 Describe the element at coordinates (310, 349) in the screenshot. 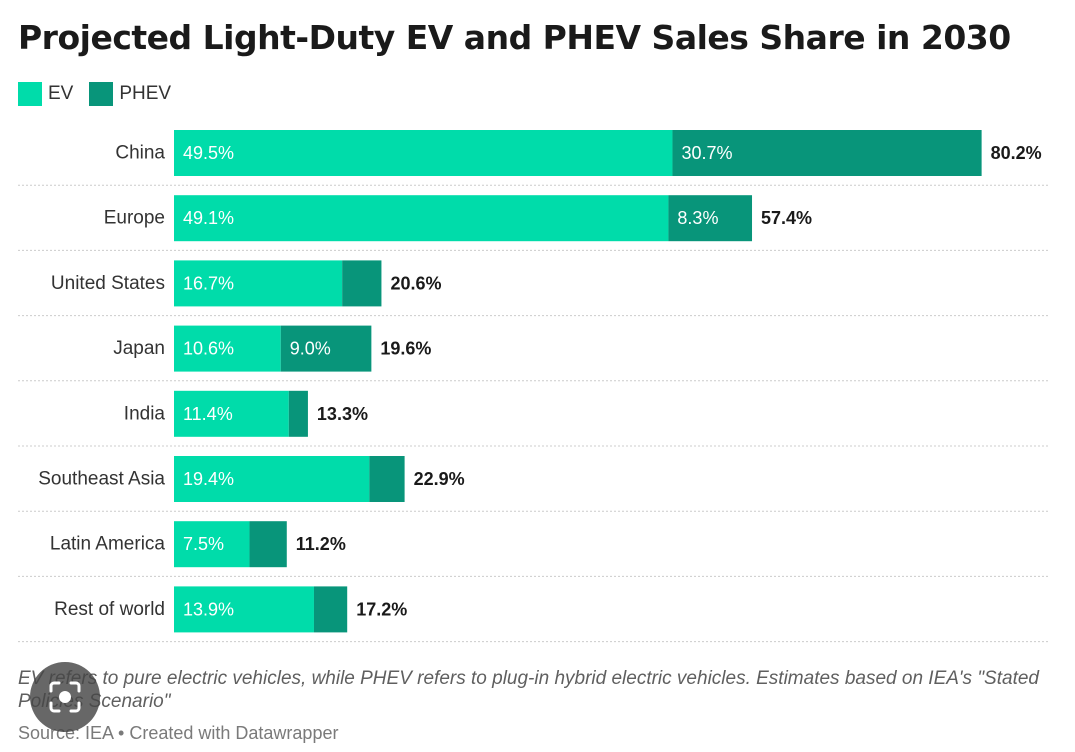

I see `data-label-phev: 9.0%` at that location.